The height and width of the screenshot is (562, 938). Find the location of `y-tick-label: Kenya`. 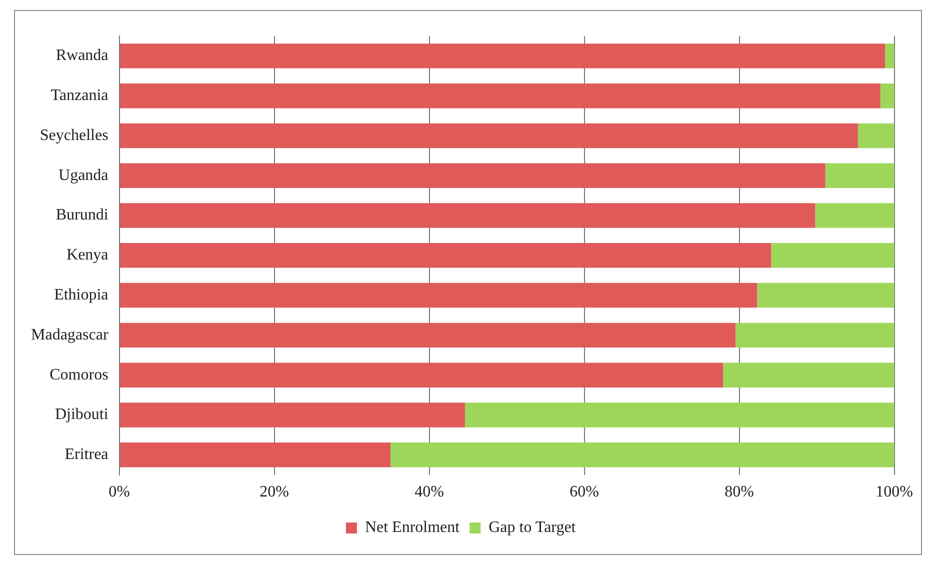

y-tick-label: Kenya is located at coordinates (87, 255).